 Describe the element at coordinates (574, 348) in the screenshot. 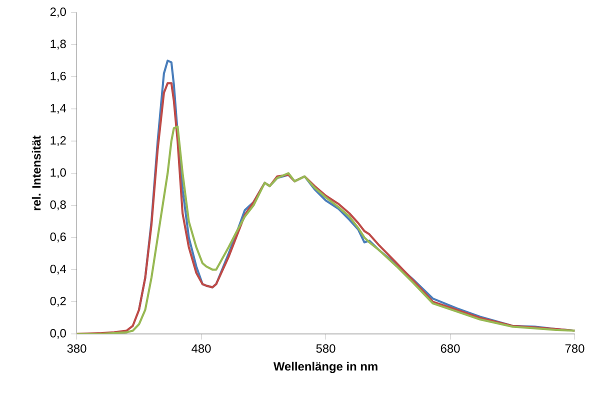

I see `x-tick-label: 780` at that location.